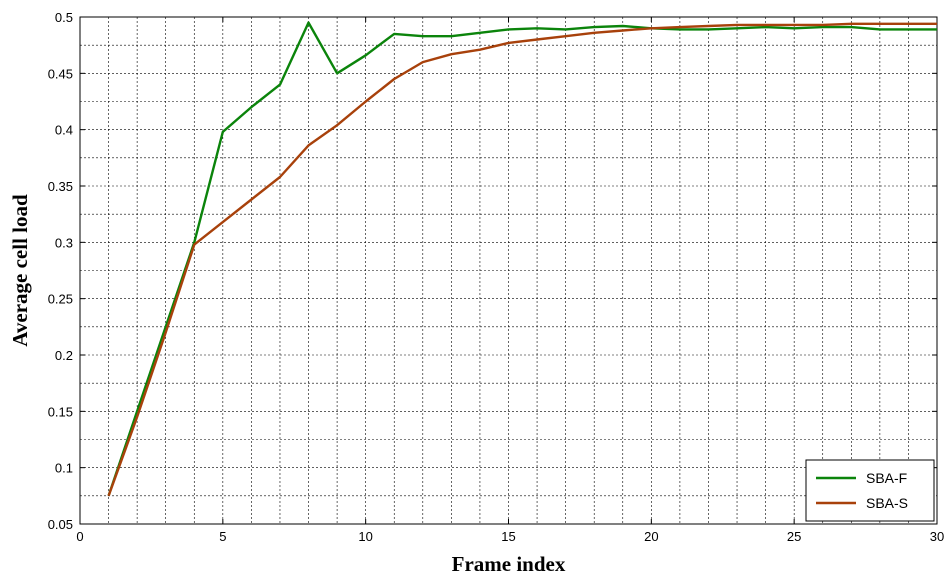 This screenshot has width=946, height=574. Describe the element at coordinates (64, 242) in the screenshot. I see `y-tick-label: 0.3` at that location.